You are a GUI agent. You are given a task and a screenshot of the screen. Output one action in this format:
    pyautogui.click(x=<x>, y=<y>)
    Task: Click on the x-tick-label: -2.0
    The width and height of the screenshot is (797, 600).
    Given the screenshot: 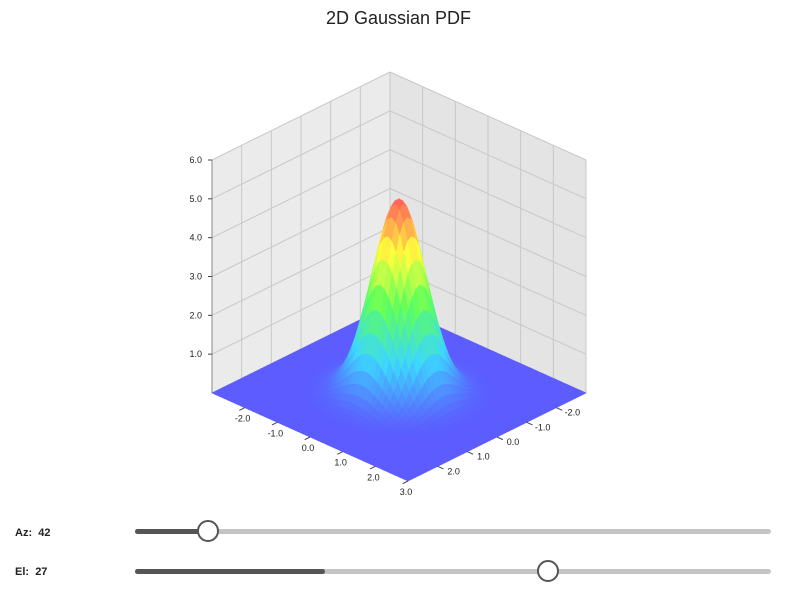 What is the action you would take?
    pyautogui.click(x=243, y=419)
    